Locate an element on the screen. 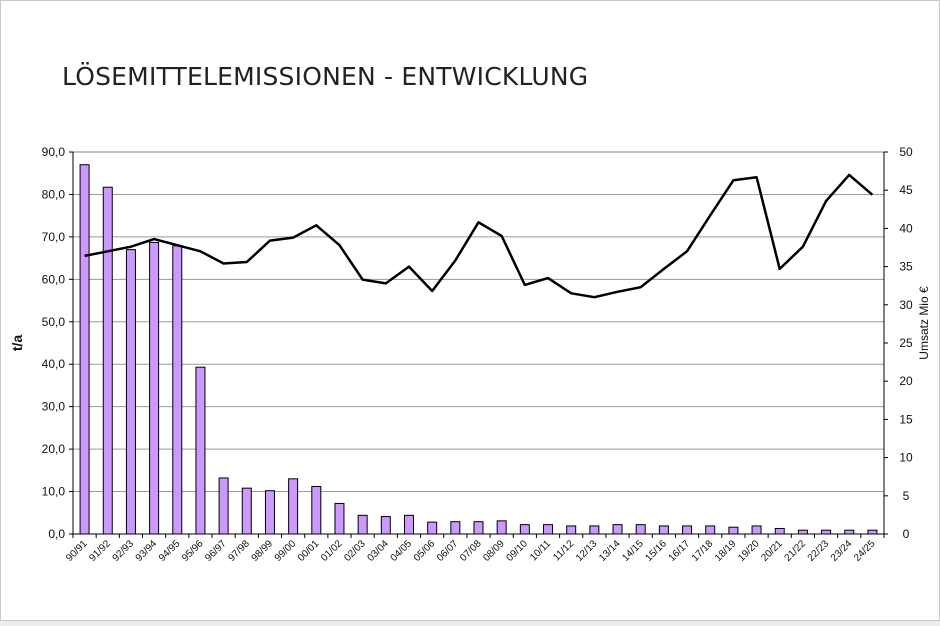  x-tick-label: 19/20 is located at coordinates (749, 551).